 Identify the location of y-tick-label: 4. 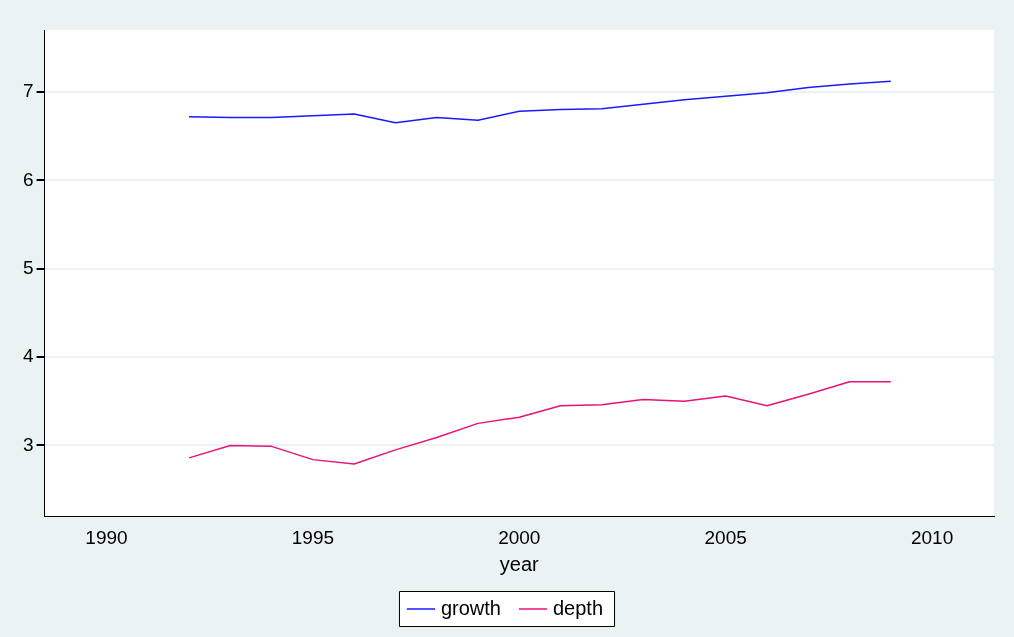
(28, 356).